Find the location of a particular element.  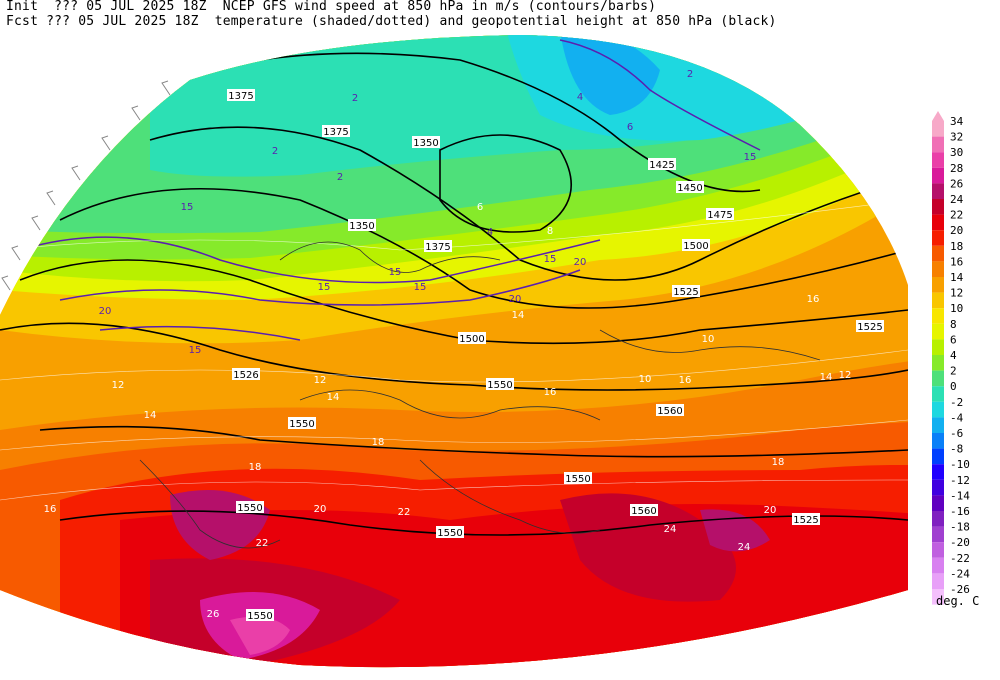

legend-label: 34 is located at coordinates (957, 121).